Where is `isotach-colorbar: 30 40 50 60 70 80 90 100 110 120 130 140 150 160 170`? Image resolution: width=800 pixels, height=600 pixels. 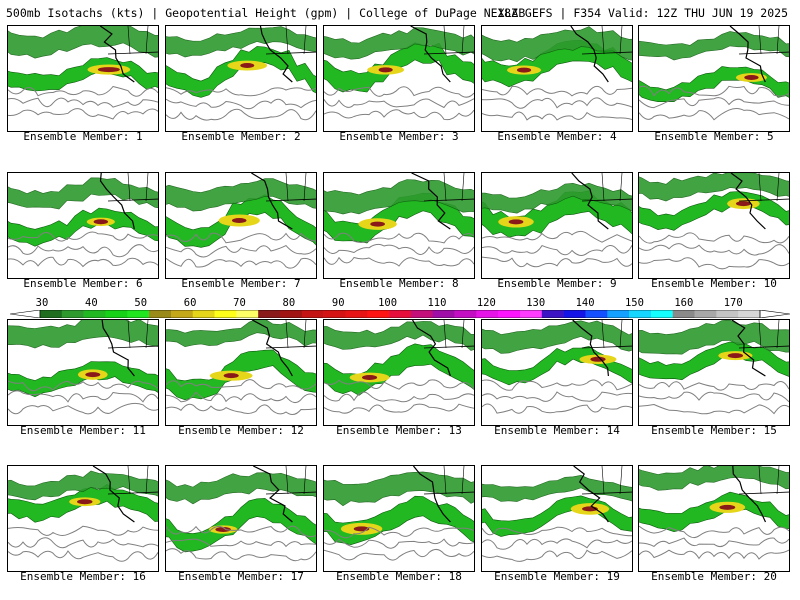
isotach-colorbar: 30 40 50 60 70 80 90 100 110 120 130 140 150 160 170 is located at coordinates (400, 308).